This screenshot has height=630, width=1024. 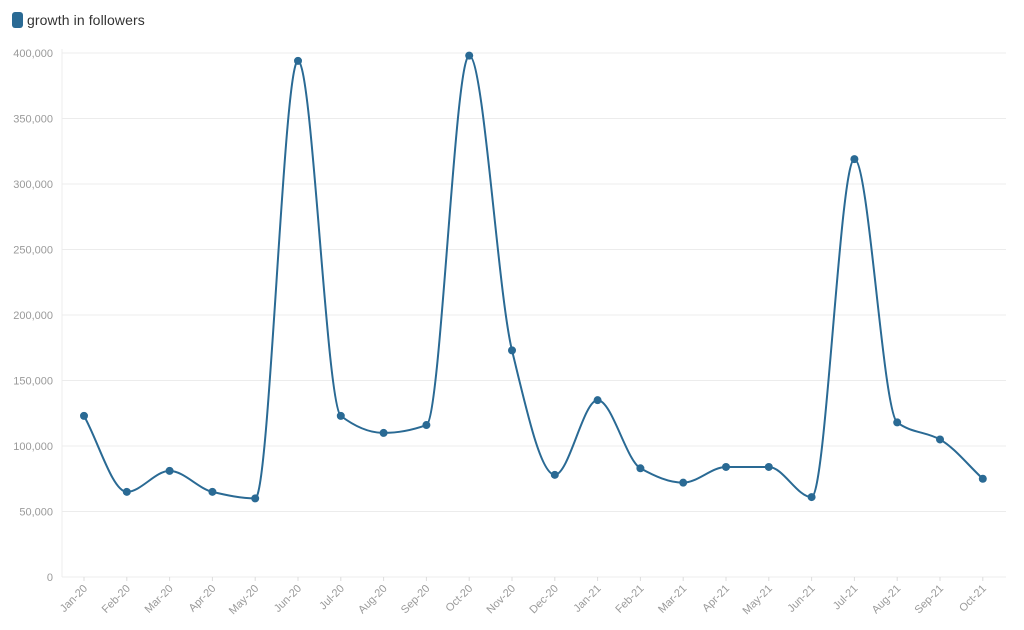 I want to click on x-tick-label: Nov-20, so click(x=502, y=600).